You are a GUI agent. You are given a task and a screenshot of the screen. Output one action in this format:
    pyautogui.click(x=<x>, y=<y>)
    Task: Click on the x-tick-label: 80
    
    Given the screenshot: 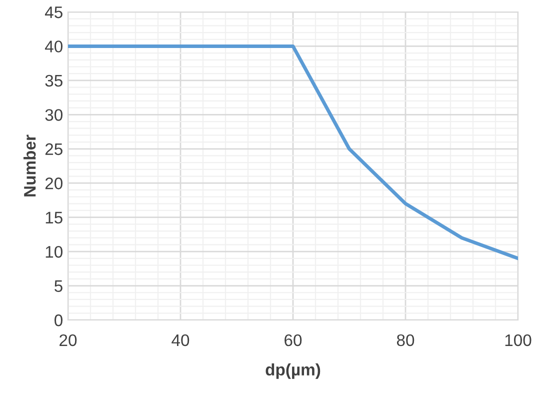 What is the action you would take?
    pyautogui.click(x=405, y=340)
    